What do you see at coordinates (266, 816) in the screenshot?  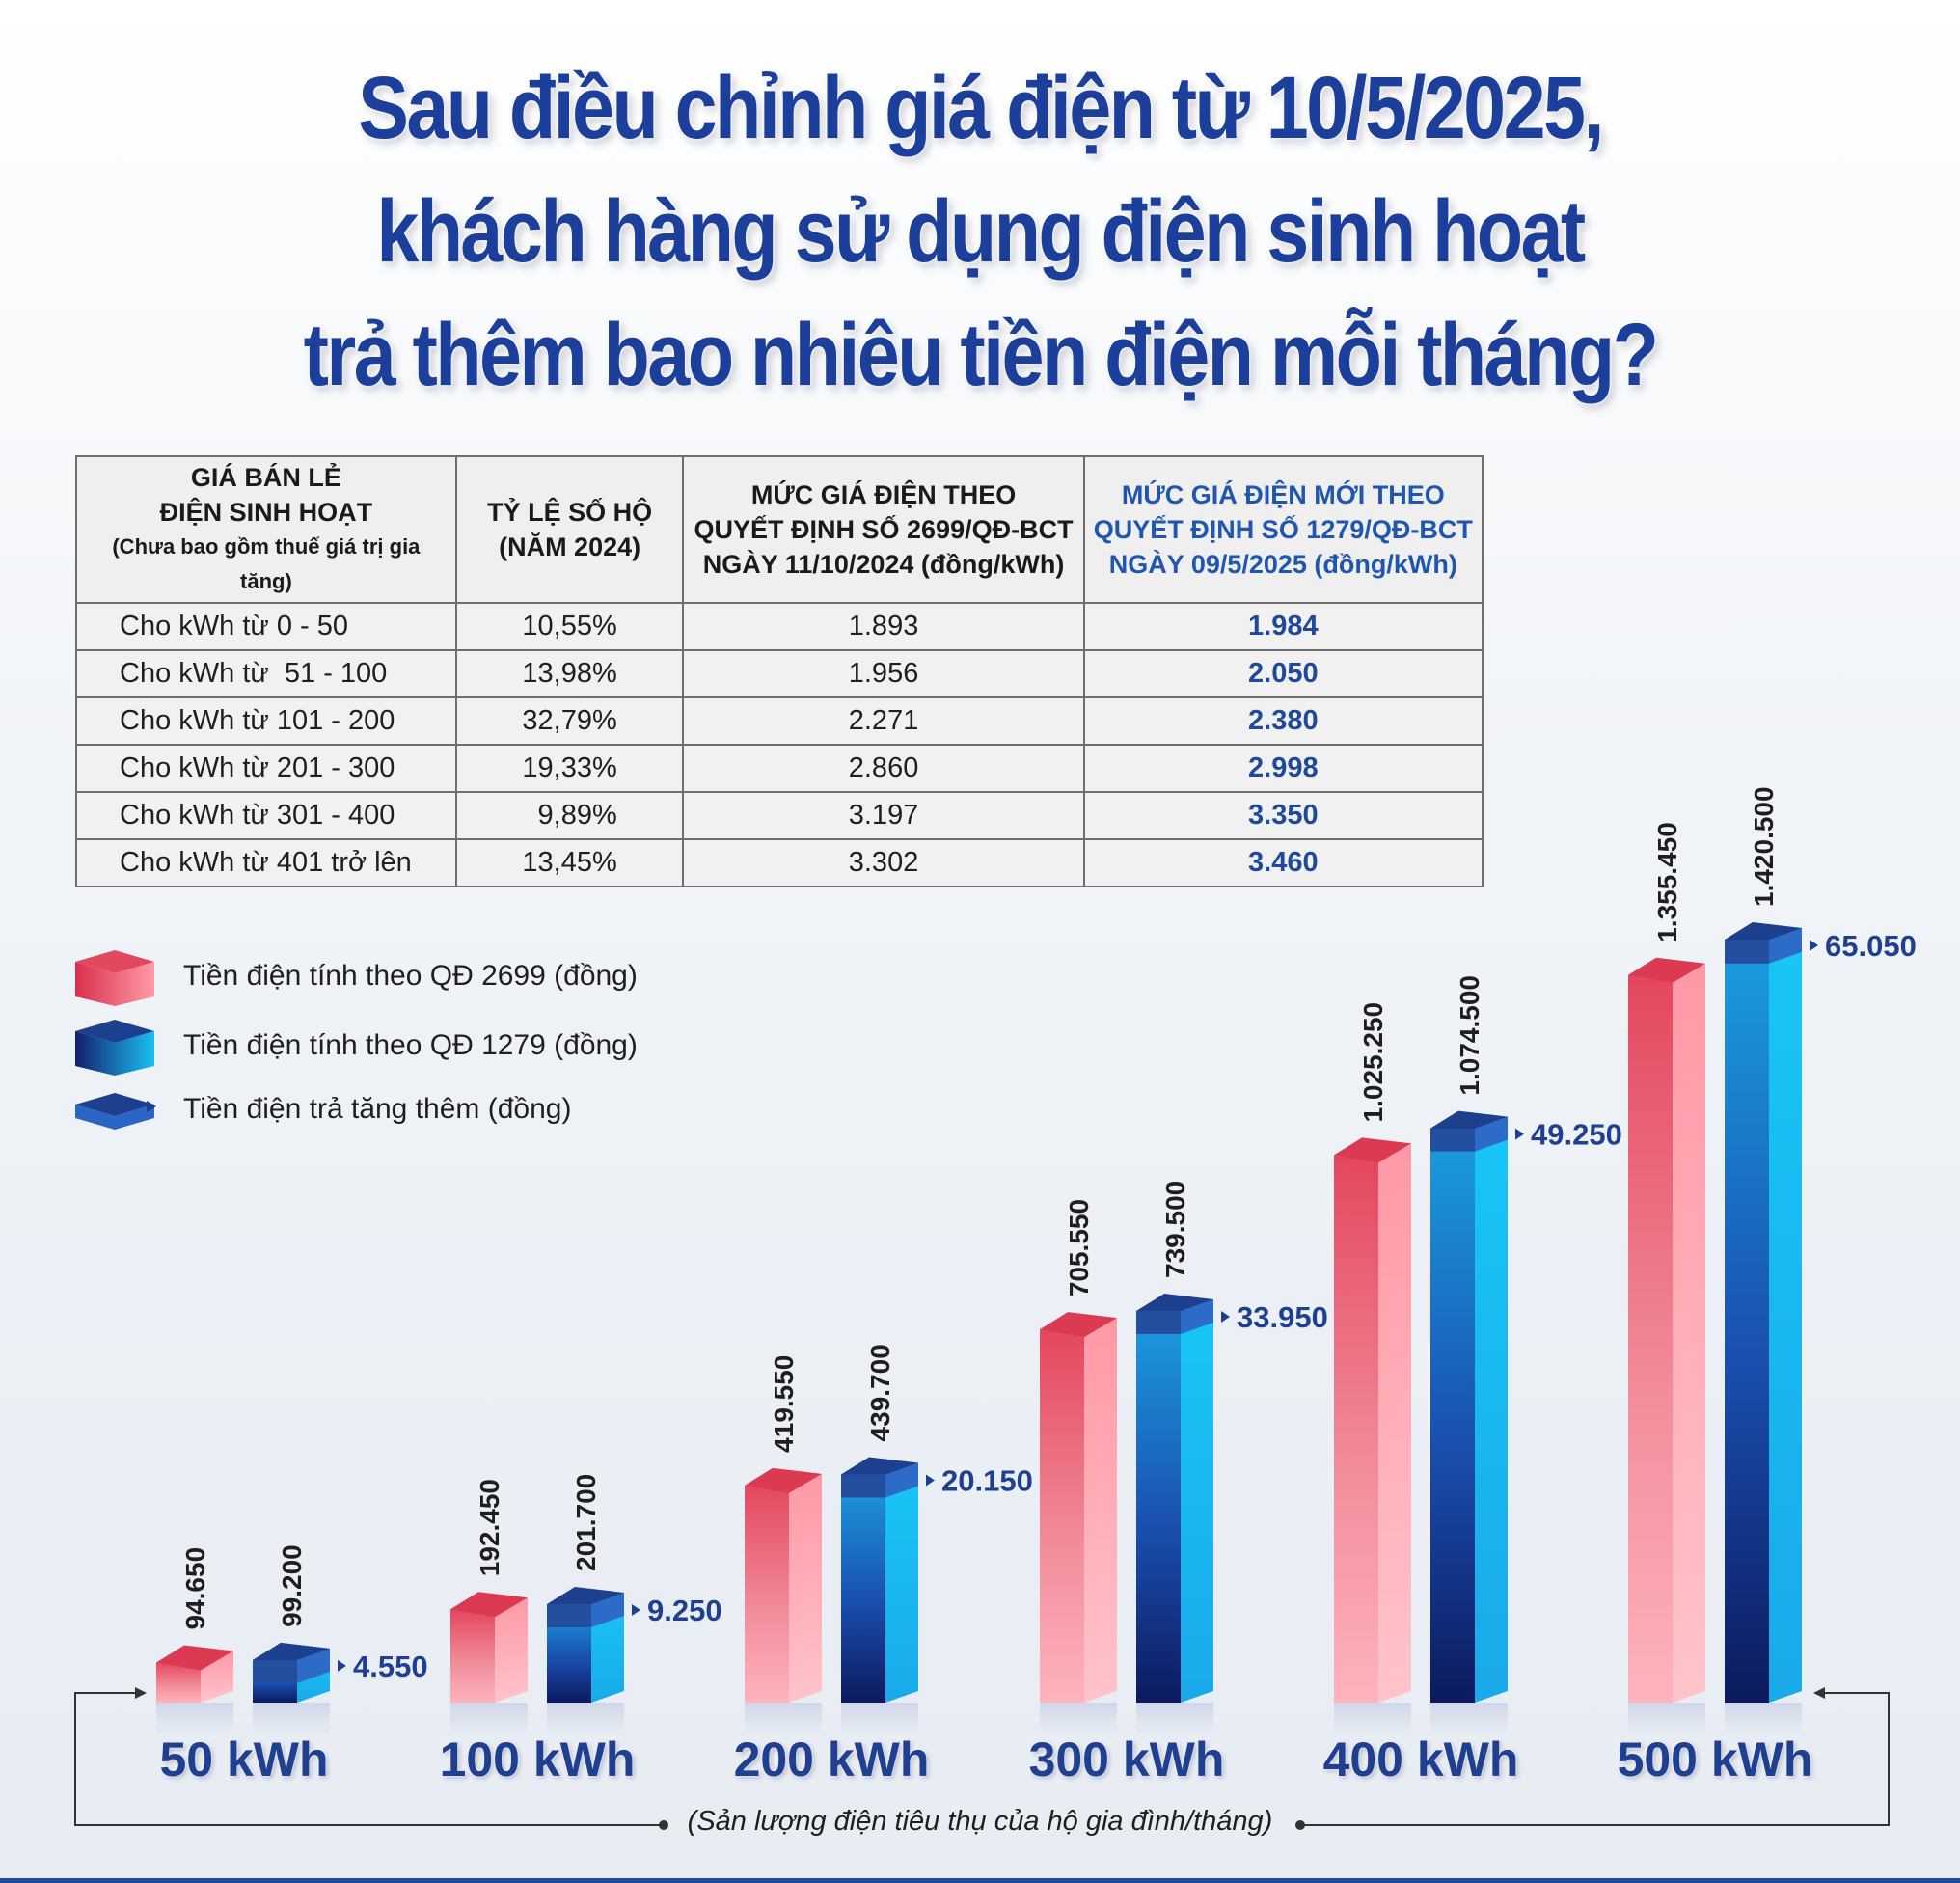 I see `tier-label: Cho kWh từ 301 - 400` at bounding box center [266, 816].